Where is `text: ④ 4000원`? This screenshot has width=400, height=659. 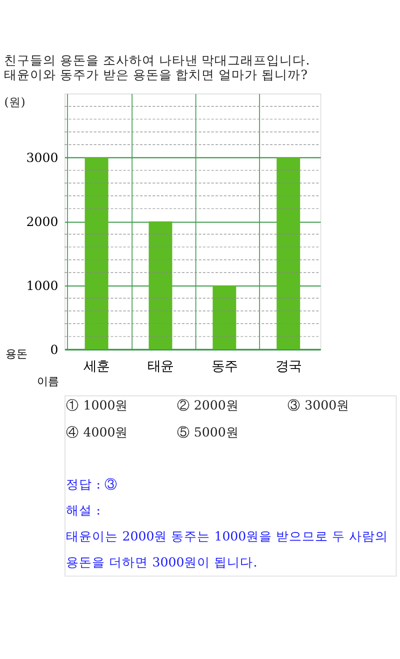 text: ④ 4000원 is located at coordinates (97, 432).